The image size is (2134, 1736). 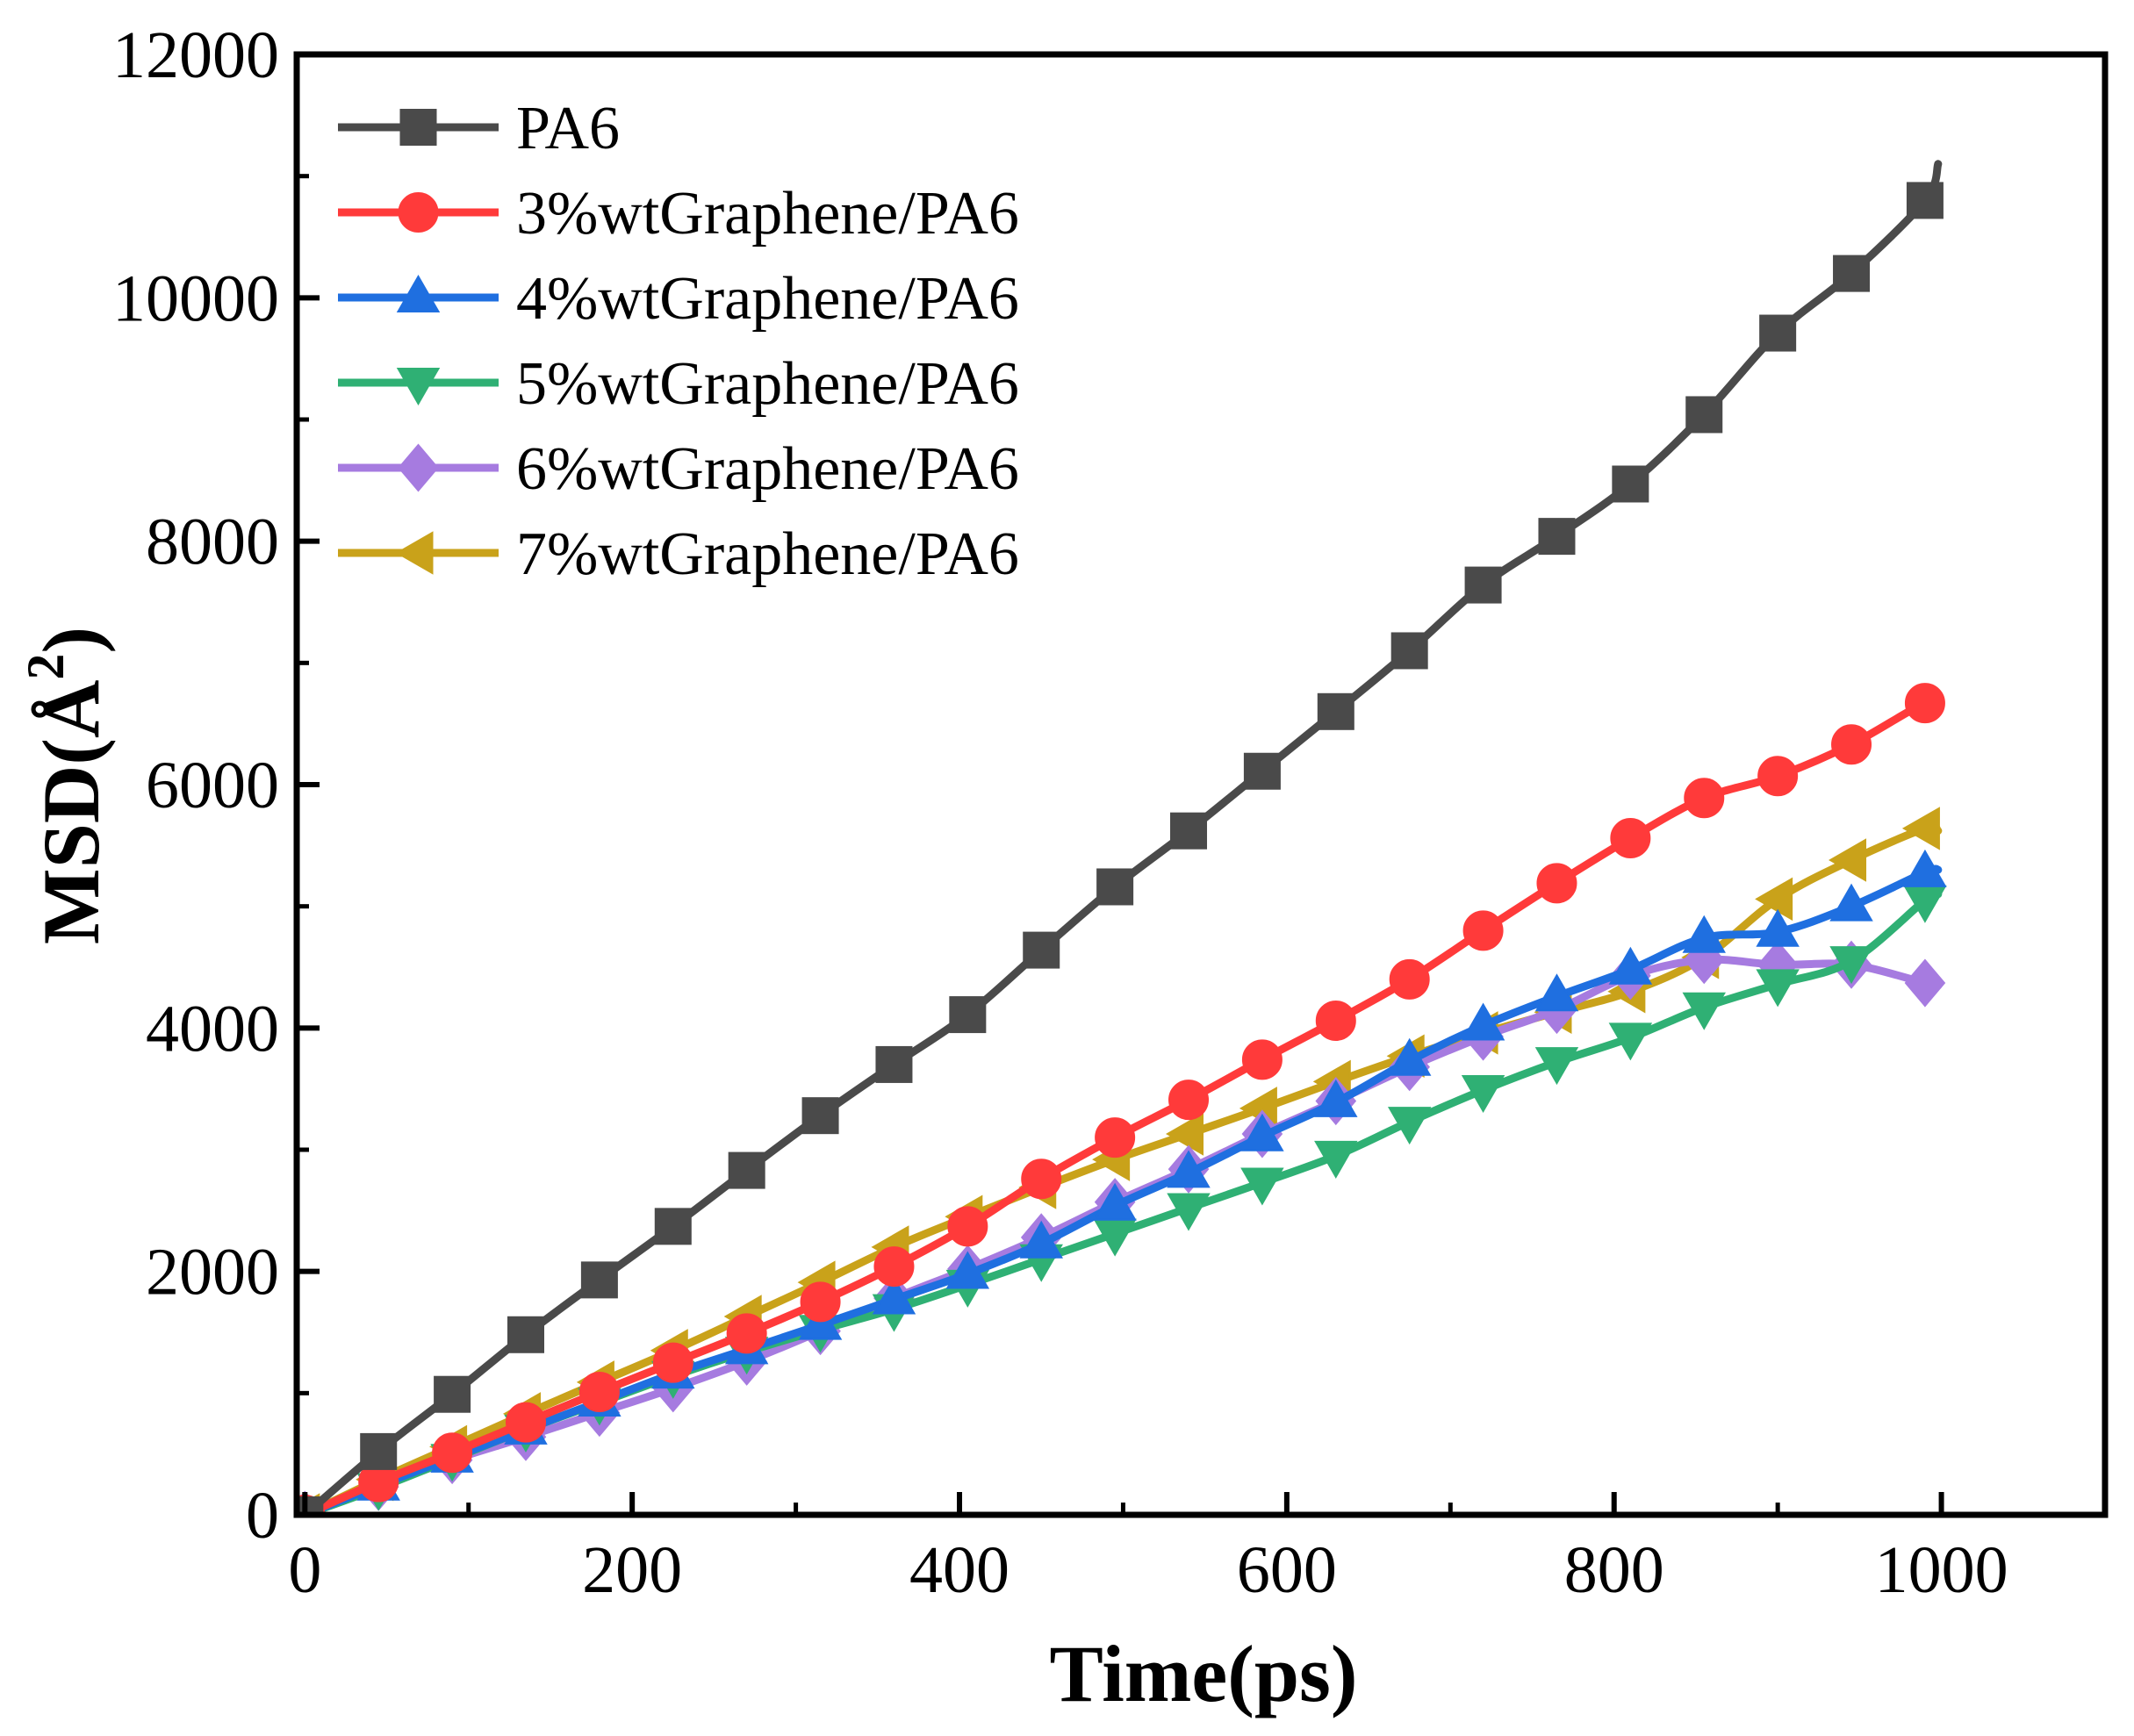 I want to click on y-tick-label: 2000, so click(x=212, y=1272).